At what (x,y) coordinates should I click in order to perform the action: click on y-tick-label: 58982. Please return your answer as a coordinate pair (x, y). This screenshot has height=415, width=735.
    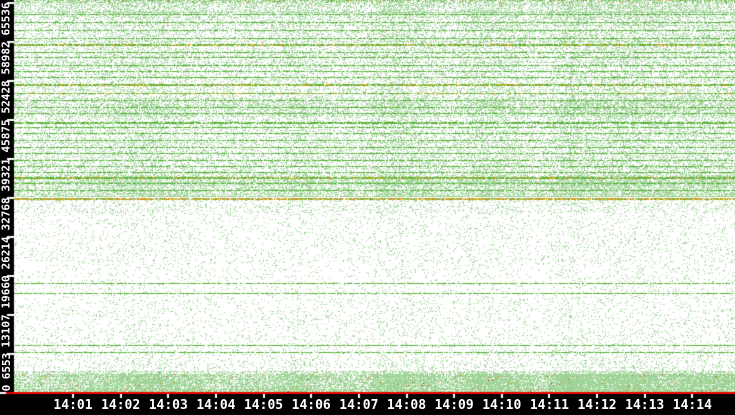
    Looking at the image, I should click on (6, 57).